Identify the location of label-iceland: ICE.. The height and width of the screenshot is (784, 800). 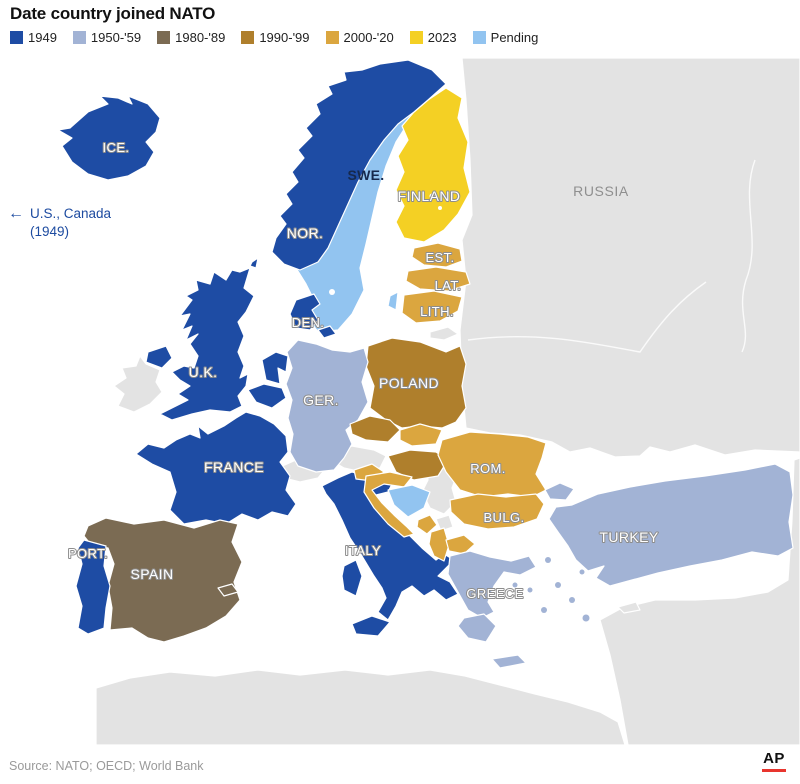
(116, 147).